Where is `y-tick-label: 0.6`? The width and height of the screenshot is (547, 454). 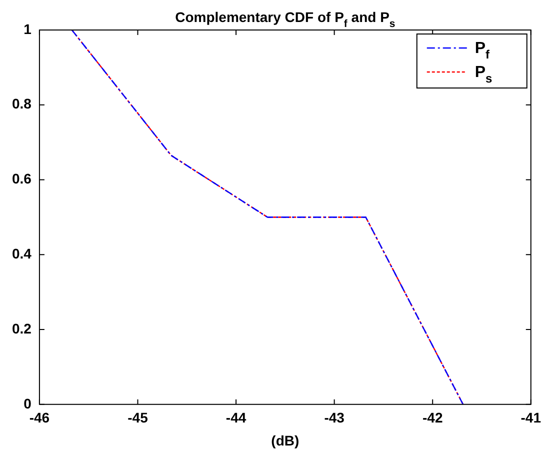
y-tick-label: 0.6 is located at coordinates (22, 178).